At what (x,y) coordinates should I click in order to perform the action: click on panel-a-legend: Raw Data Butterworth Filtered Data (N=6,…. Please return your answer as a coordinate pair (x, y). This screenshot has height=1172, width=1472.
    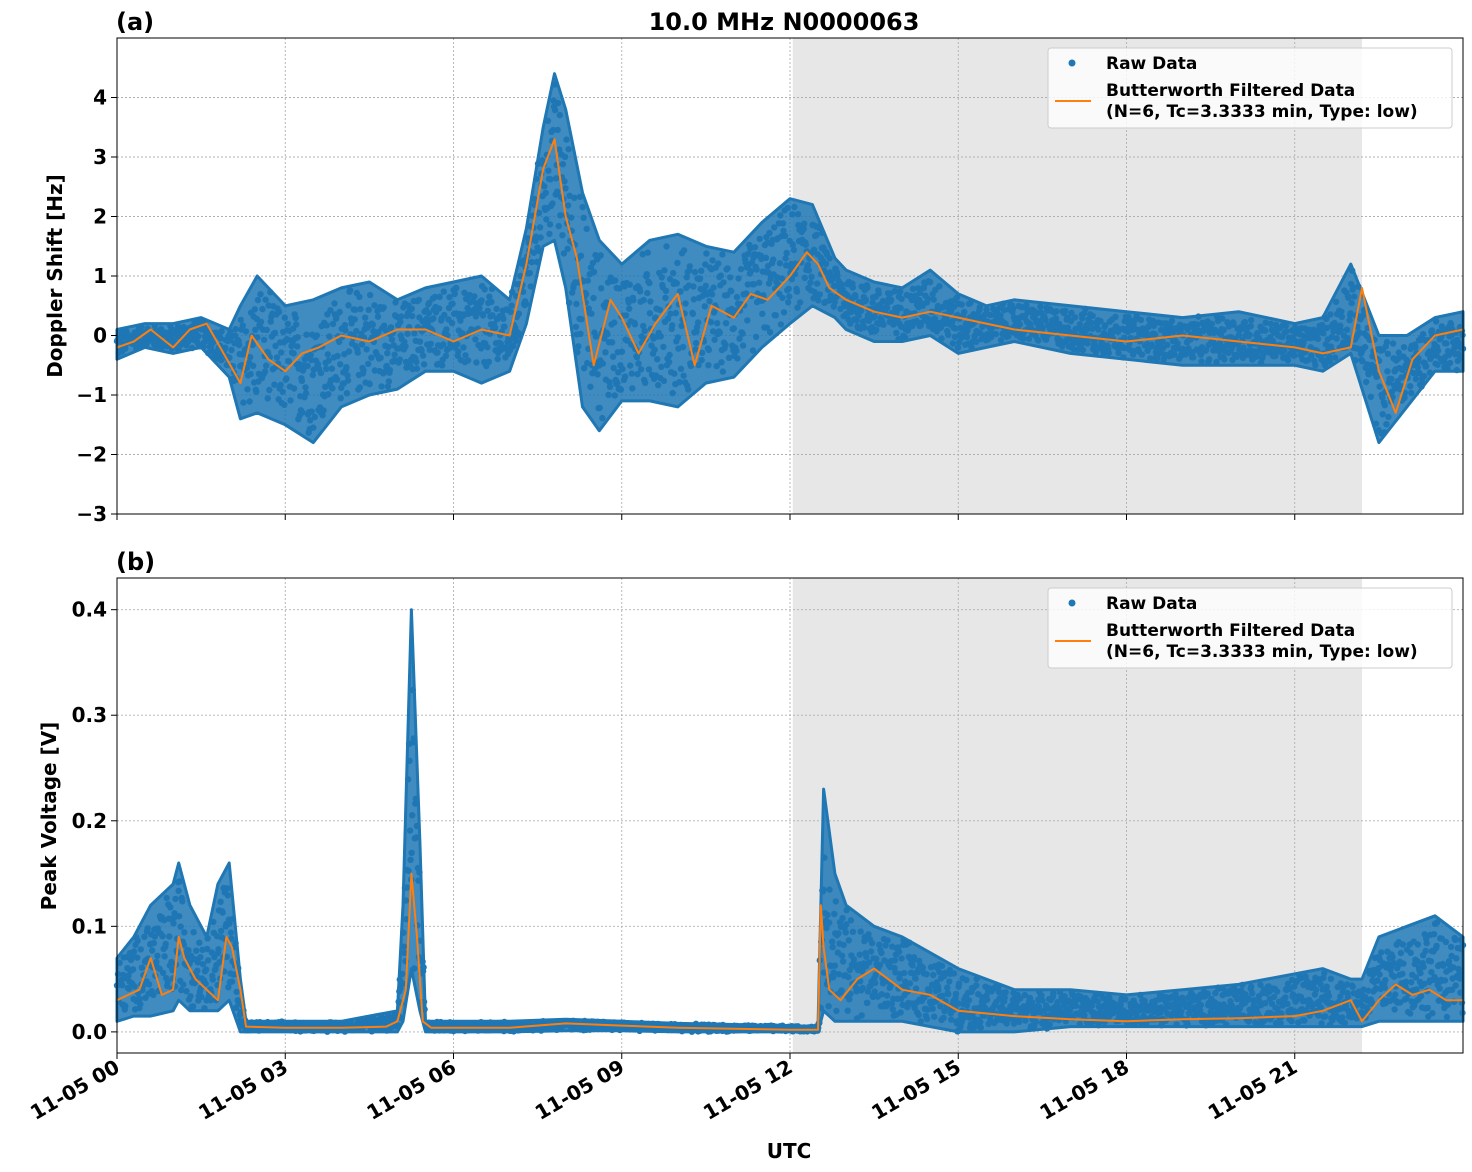
    Looking at the image, I should click on (1250, 88).